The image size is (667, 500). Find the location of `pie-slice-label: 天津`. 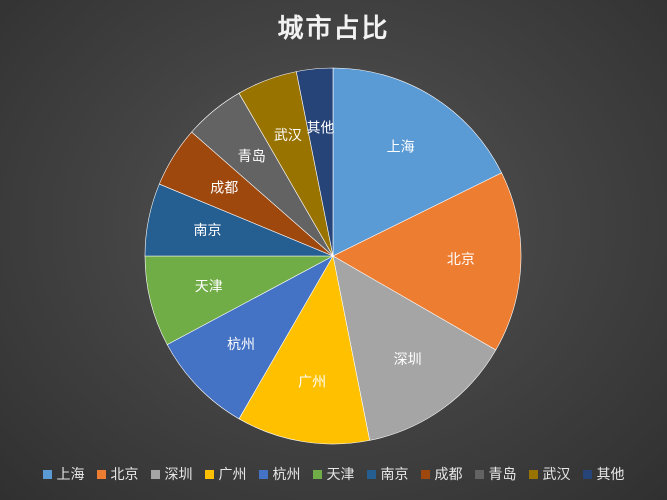

pie-slice-label: 天津 is located at coordinates (209, 287).